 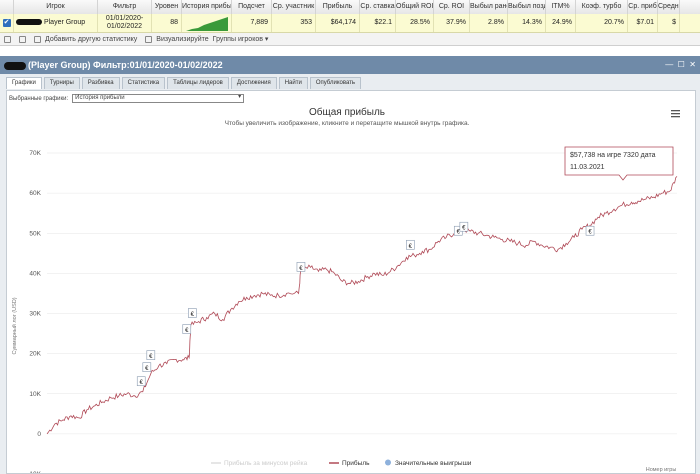 I want to click on y-axis-label: Суммарный лог (USD), so click(x=14, y=325).